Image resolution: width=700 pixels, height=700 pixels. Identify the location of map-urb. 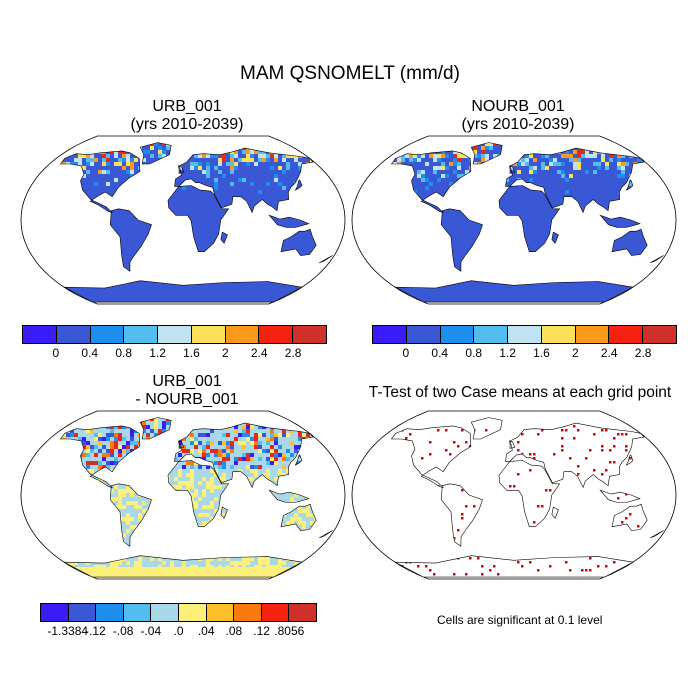
(183, 220).